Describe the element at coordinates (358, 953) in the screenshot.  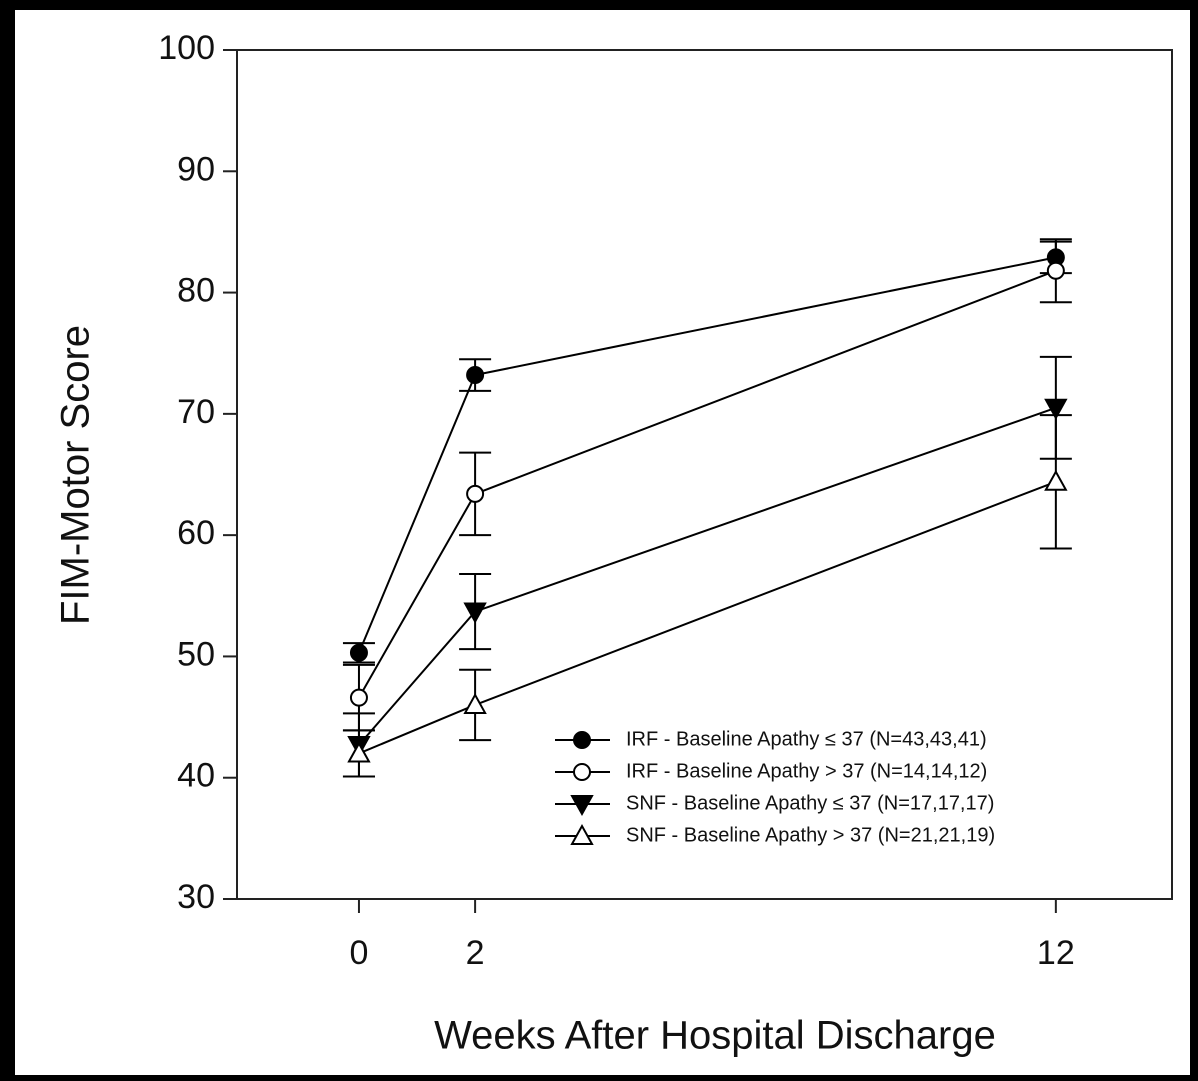
I see `x-tick-label: 0` at that location.